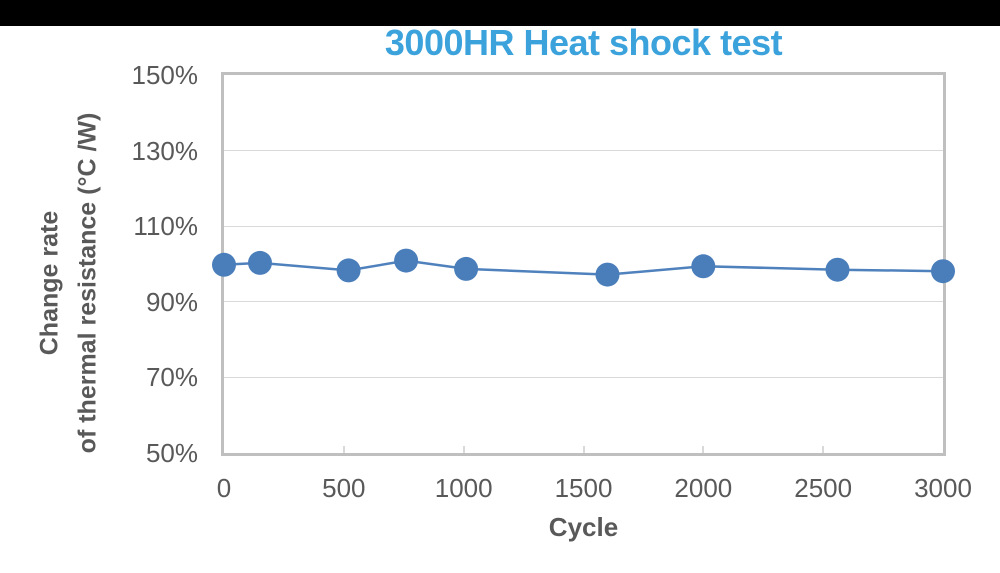 This screenshot has width=1000, height=573. What do you see at coordinates (171, 301) in the screenshot?
I see `y-tick-label-90pct: 90%` at bounding box center [171, 301].